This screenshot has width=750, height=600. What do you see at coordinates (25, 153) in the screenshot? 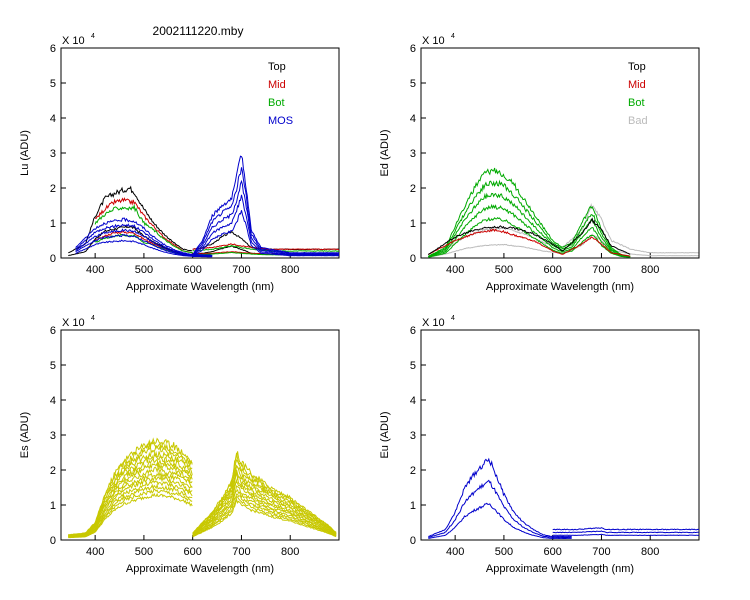
I see `y-axis-label: Lu (ADU)` at bounding box center [25, 153].